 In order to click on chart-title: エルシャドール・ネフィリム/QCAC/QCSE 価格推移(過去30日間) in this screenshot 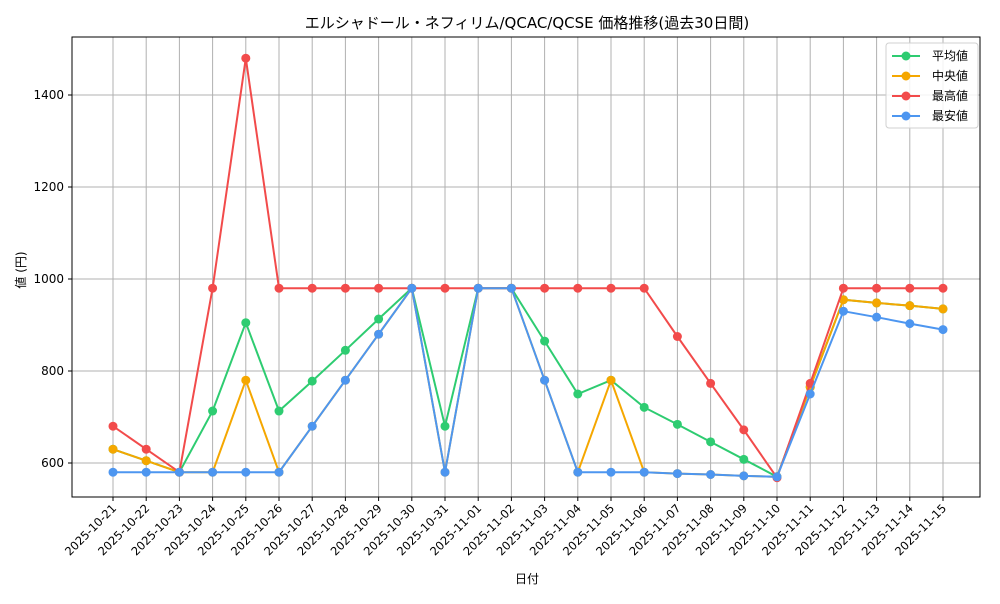, I will do `click(527, 23)`.